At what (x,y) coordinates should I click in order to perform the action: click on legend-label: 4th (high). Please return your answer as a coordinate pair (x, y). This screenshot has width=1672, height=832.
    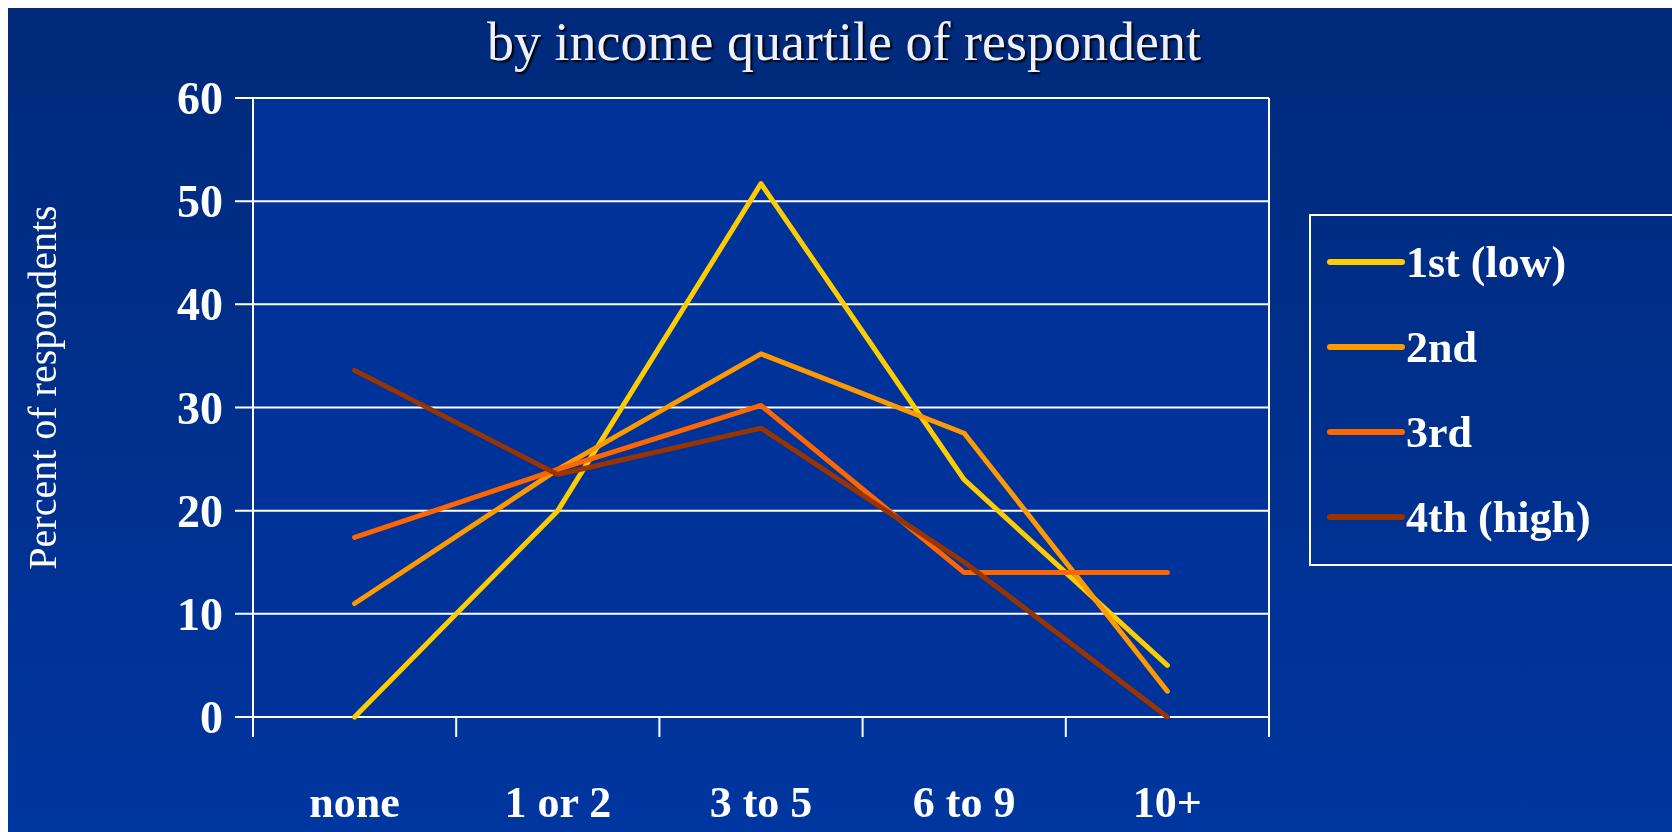
    Looking at the image, I should click on (1498, 518).